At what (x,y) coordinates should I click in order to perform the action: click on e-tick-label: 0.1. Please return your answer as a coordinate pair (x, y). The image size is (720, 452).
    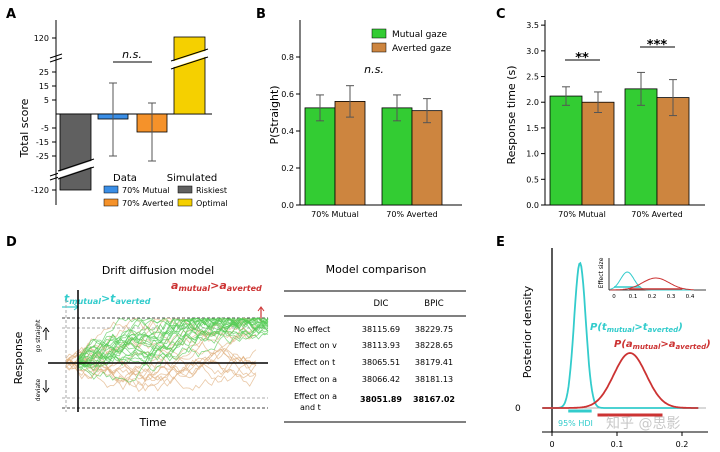
    Looking at the image, I should click on (617, 444).